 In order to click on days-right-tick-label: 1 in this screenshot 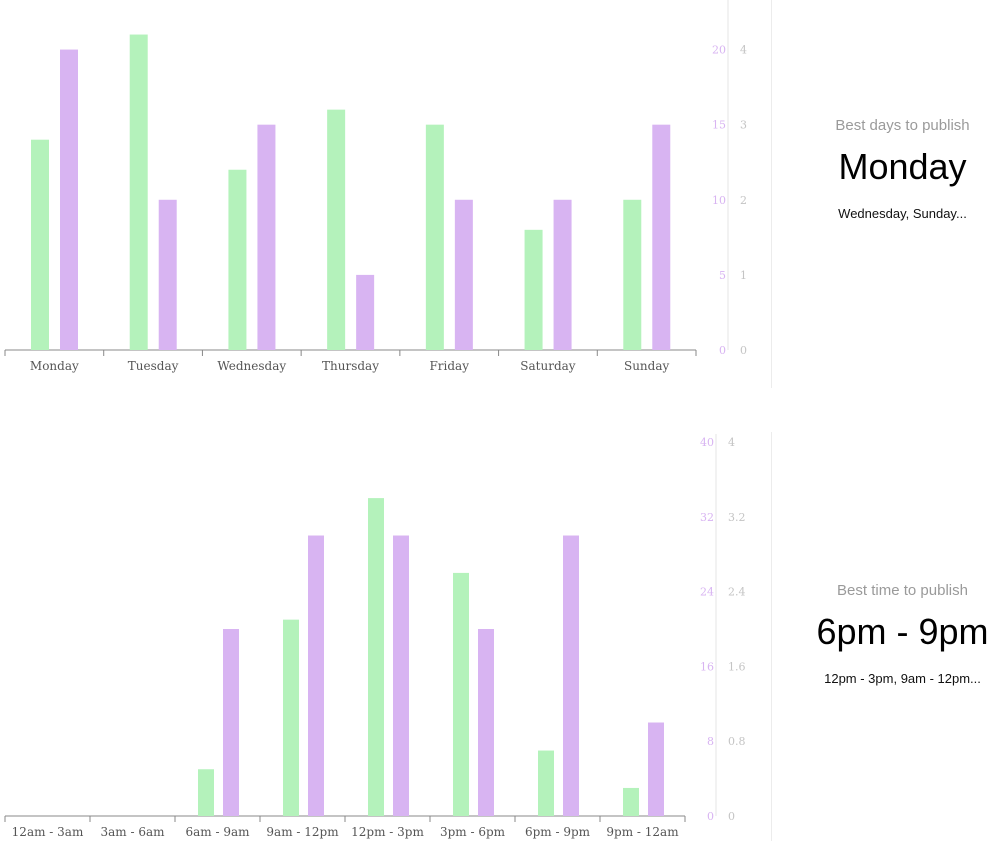, I will do `click(743, 275)`.